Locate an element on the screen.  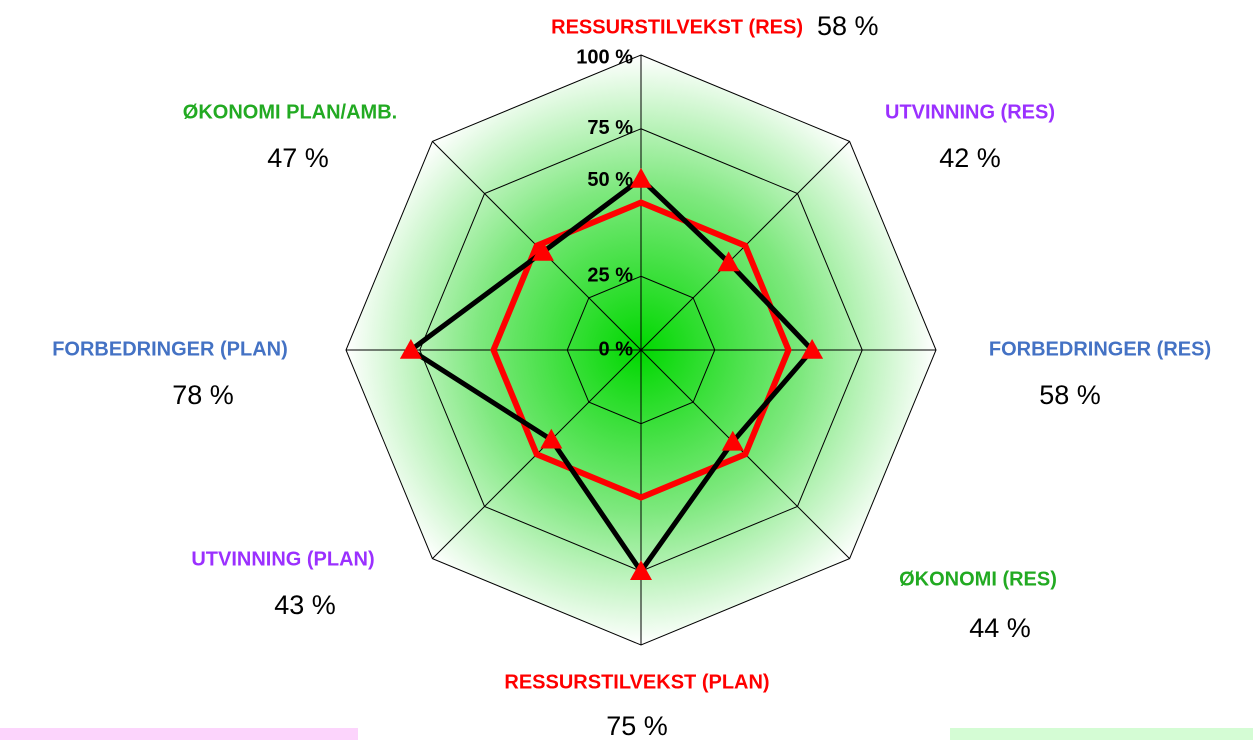
category-label: RESSURSTILVEKST (PLAN) is located at coordinates (636, 682).